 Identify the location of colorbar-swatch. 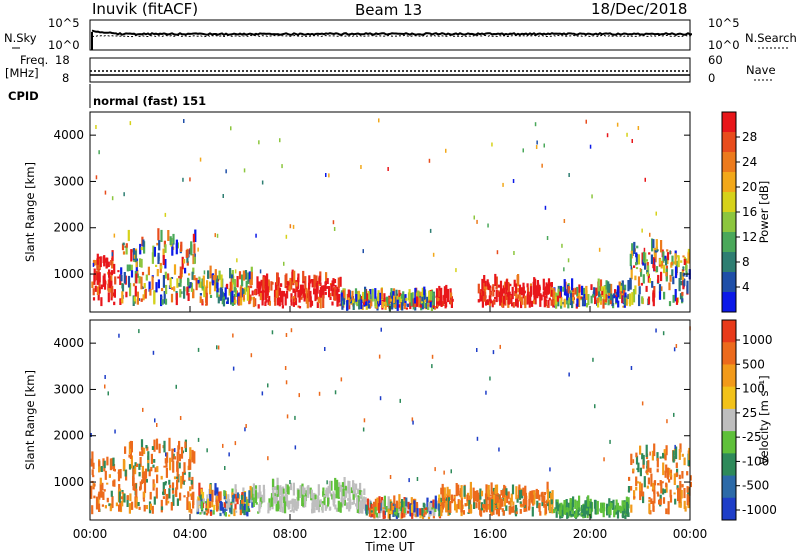
(729, 242).